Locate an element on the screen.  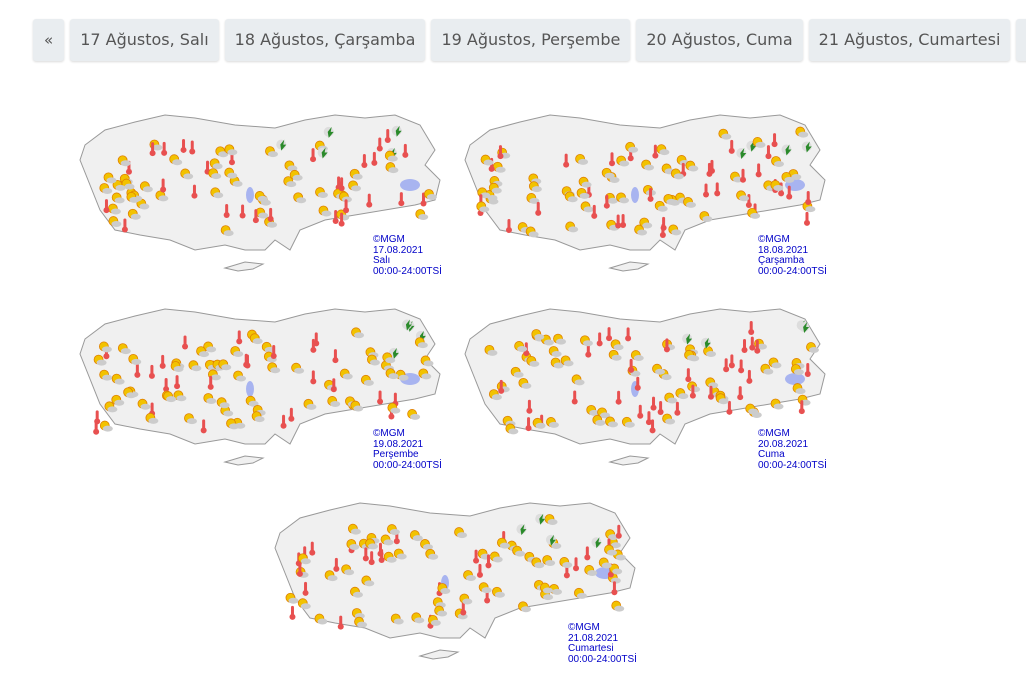
map-date: 21.08.2021 is located at coordinates (593, 638).